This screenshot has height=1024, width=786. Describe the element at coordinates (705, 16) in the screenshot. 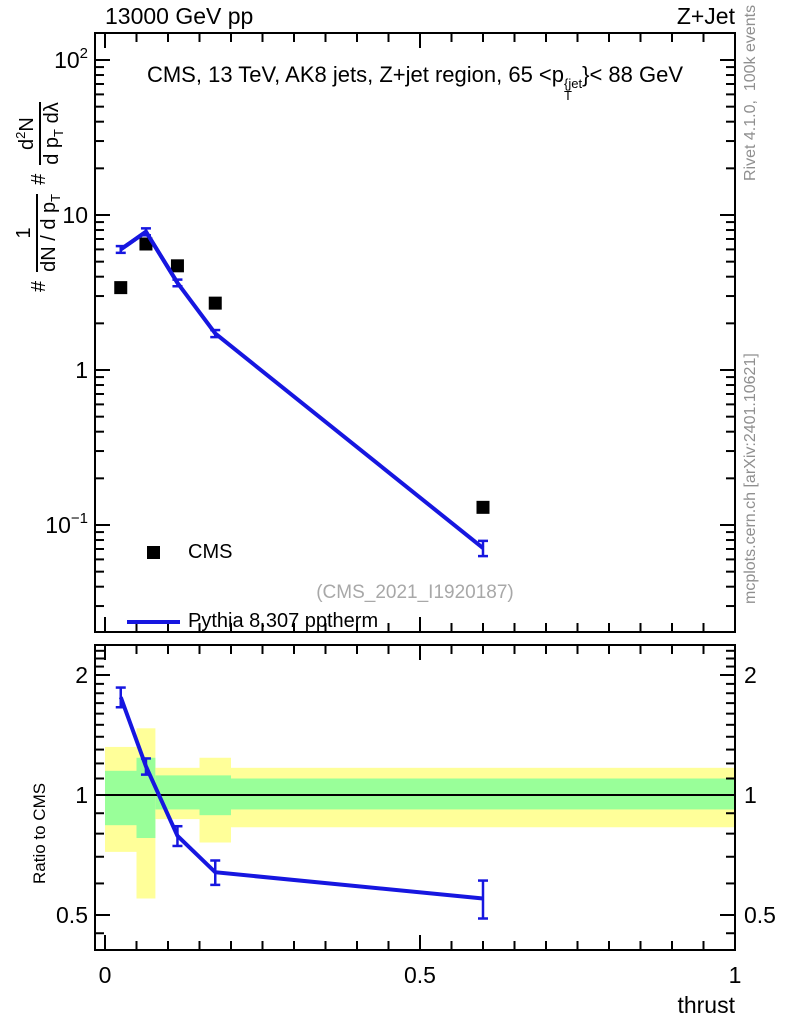

I see `process-label: Z+Jet` at that location.